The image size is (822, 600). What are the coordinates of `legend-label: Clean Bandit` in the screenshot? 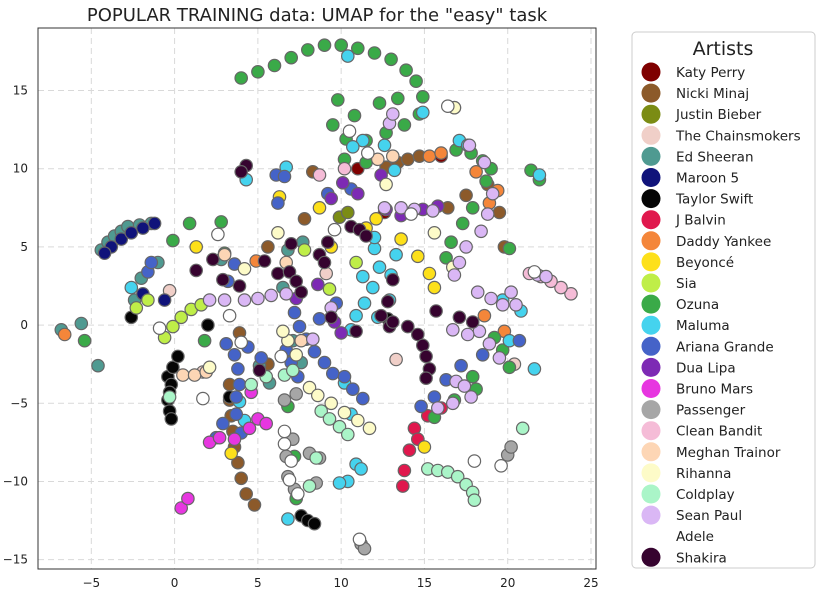 It's located at (719, 432).